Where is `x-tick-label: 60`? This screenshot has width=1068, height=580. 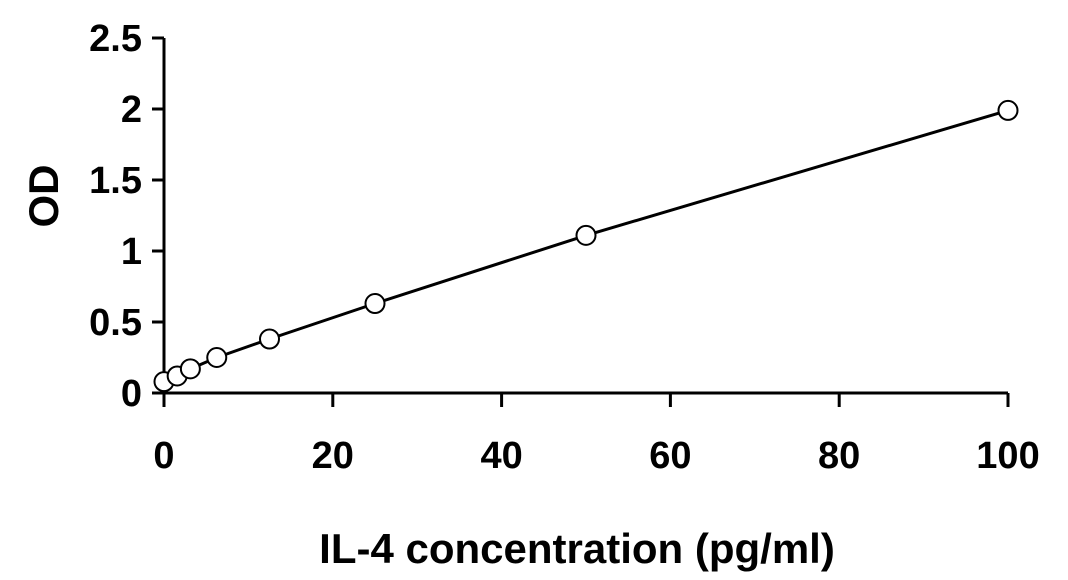 x-tick-label: 60 is located at coordinates (670, 456).